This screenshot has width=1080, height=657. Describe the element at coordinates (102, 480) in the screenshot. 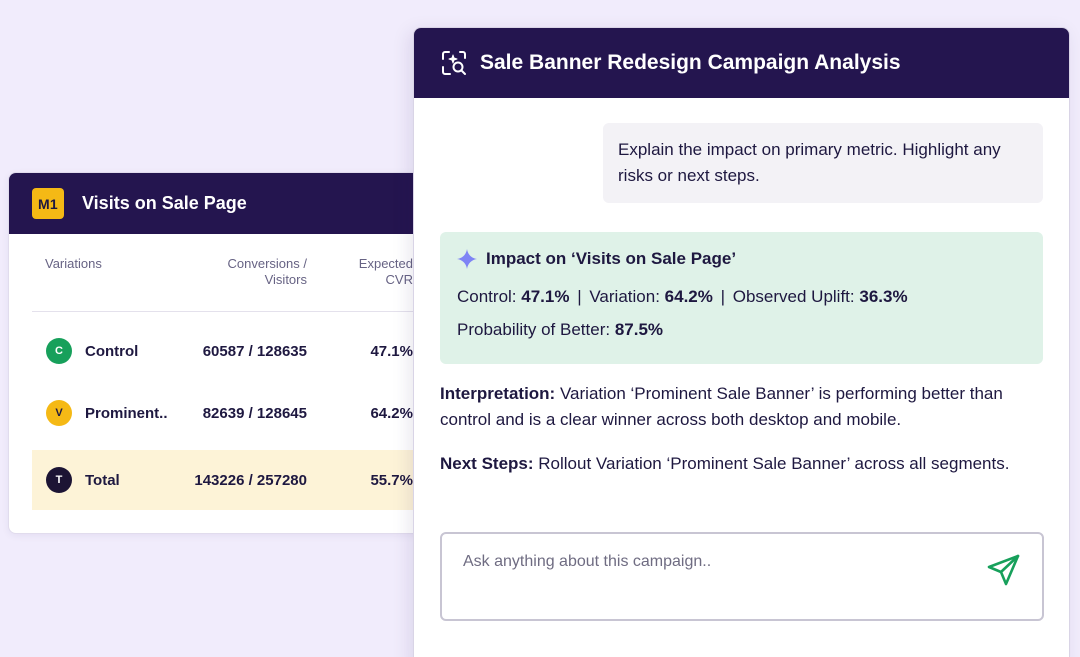

I see `row-name: Total` at that location.